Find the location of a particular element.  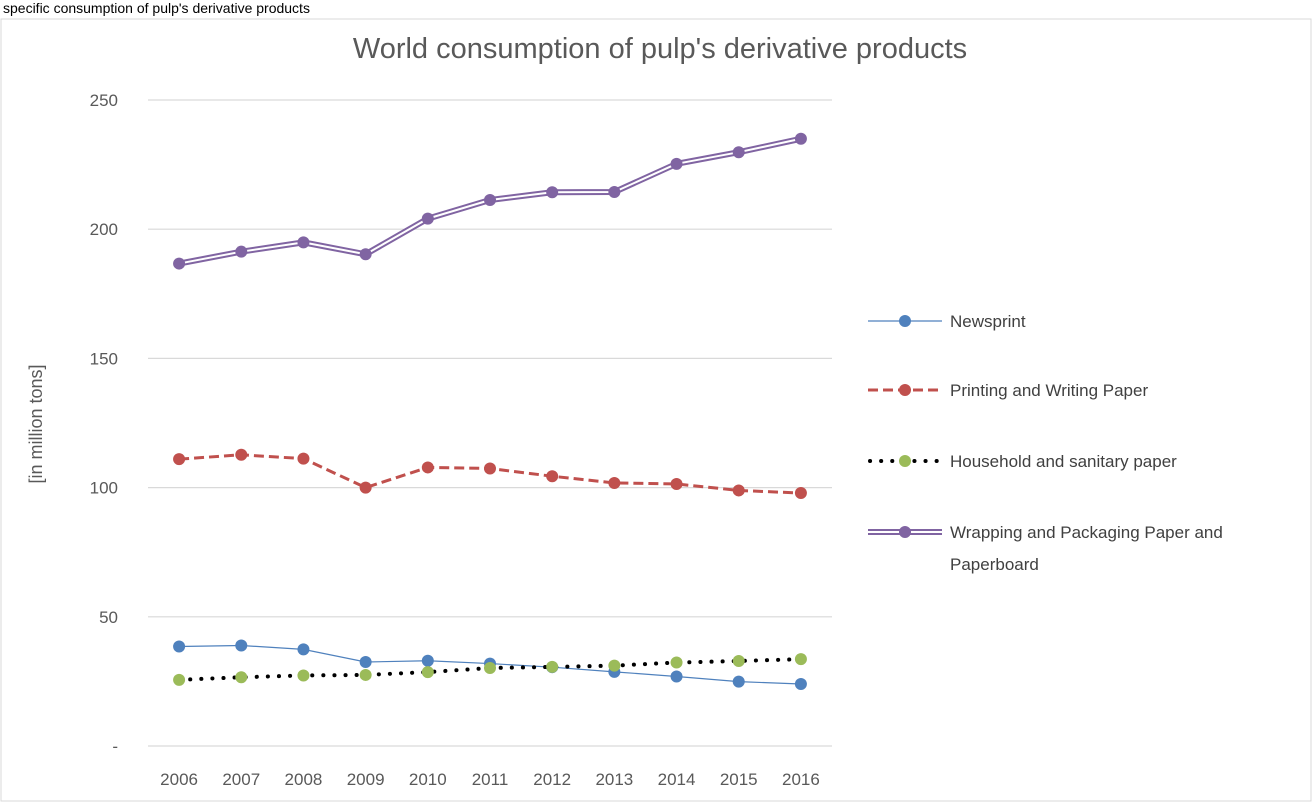

x-tick-label: 2008 is located at coordinates (304, 779).